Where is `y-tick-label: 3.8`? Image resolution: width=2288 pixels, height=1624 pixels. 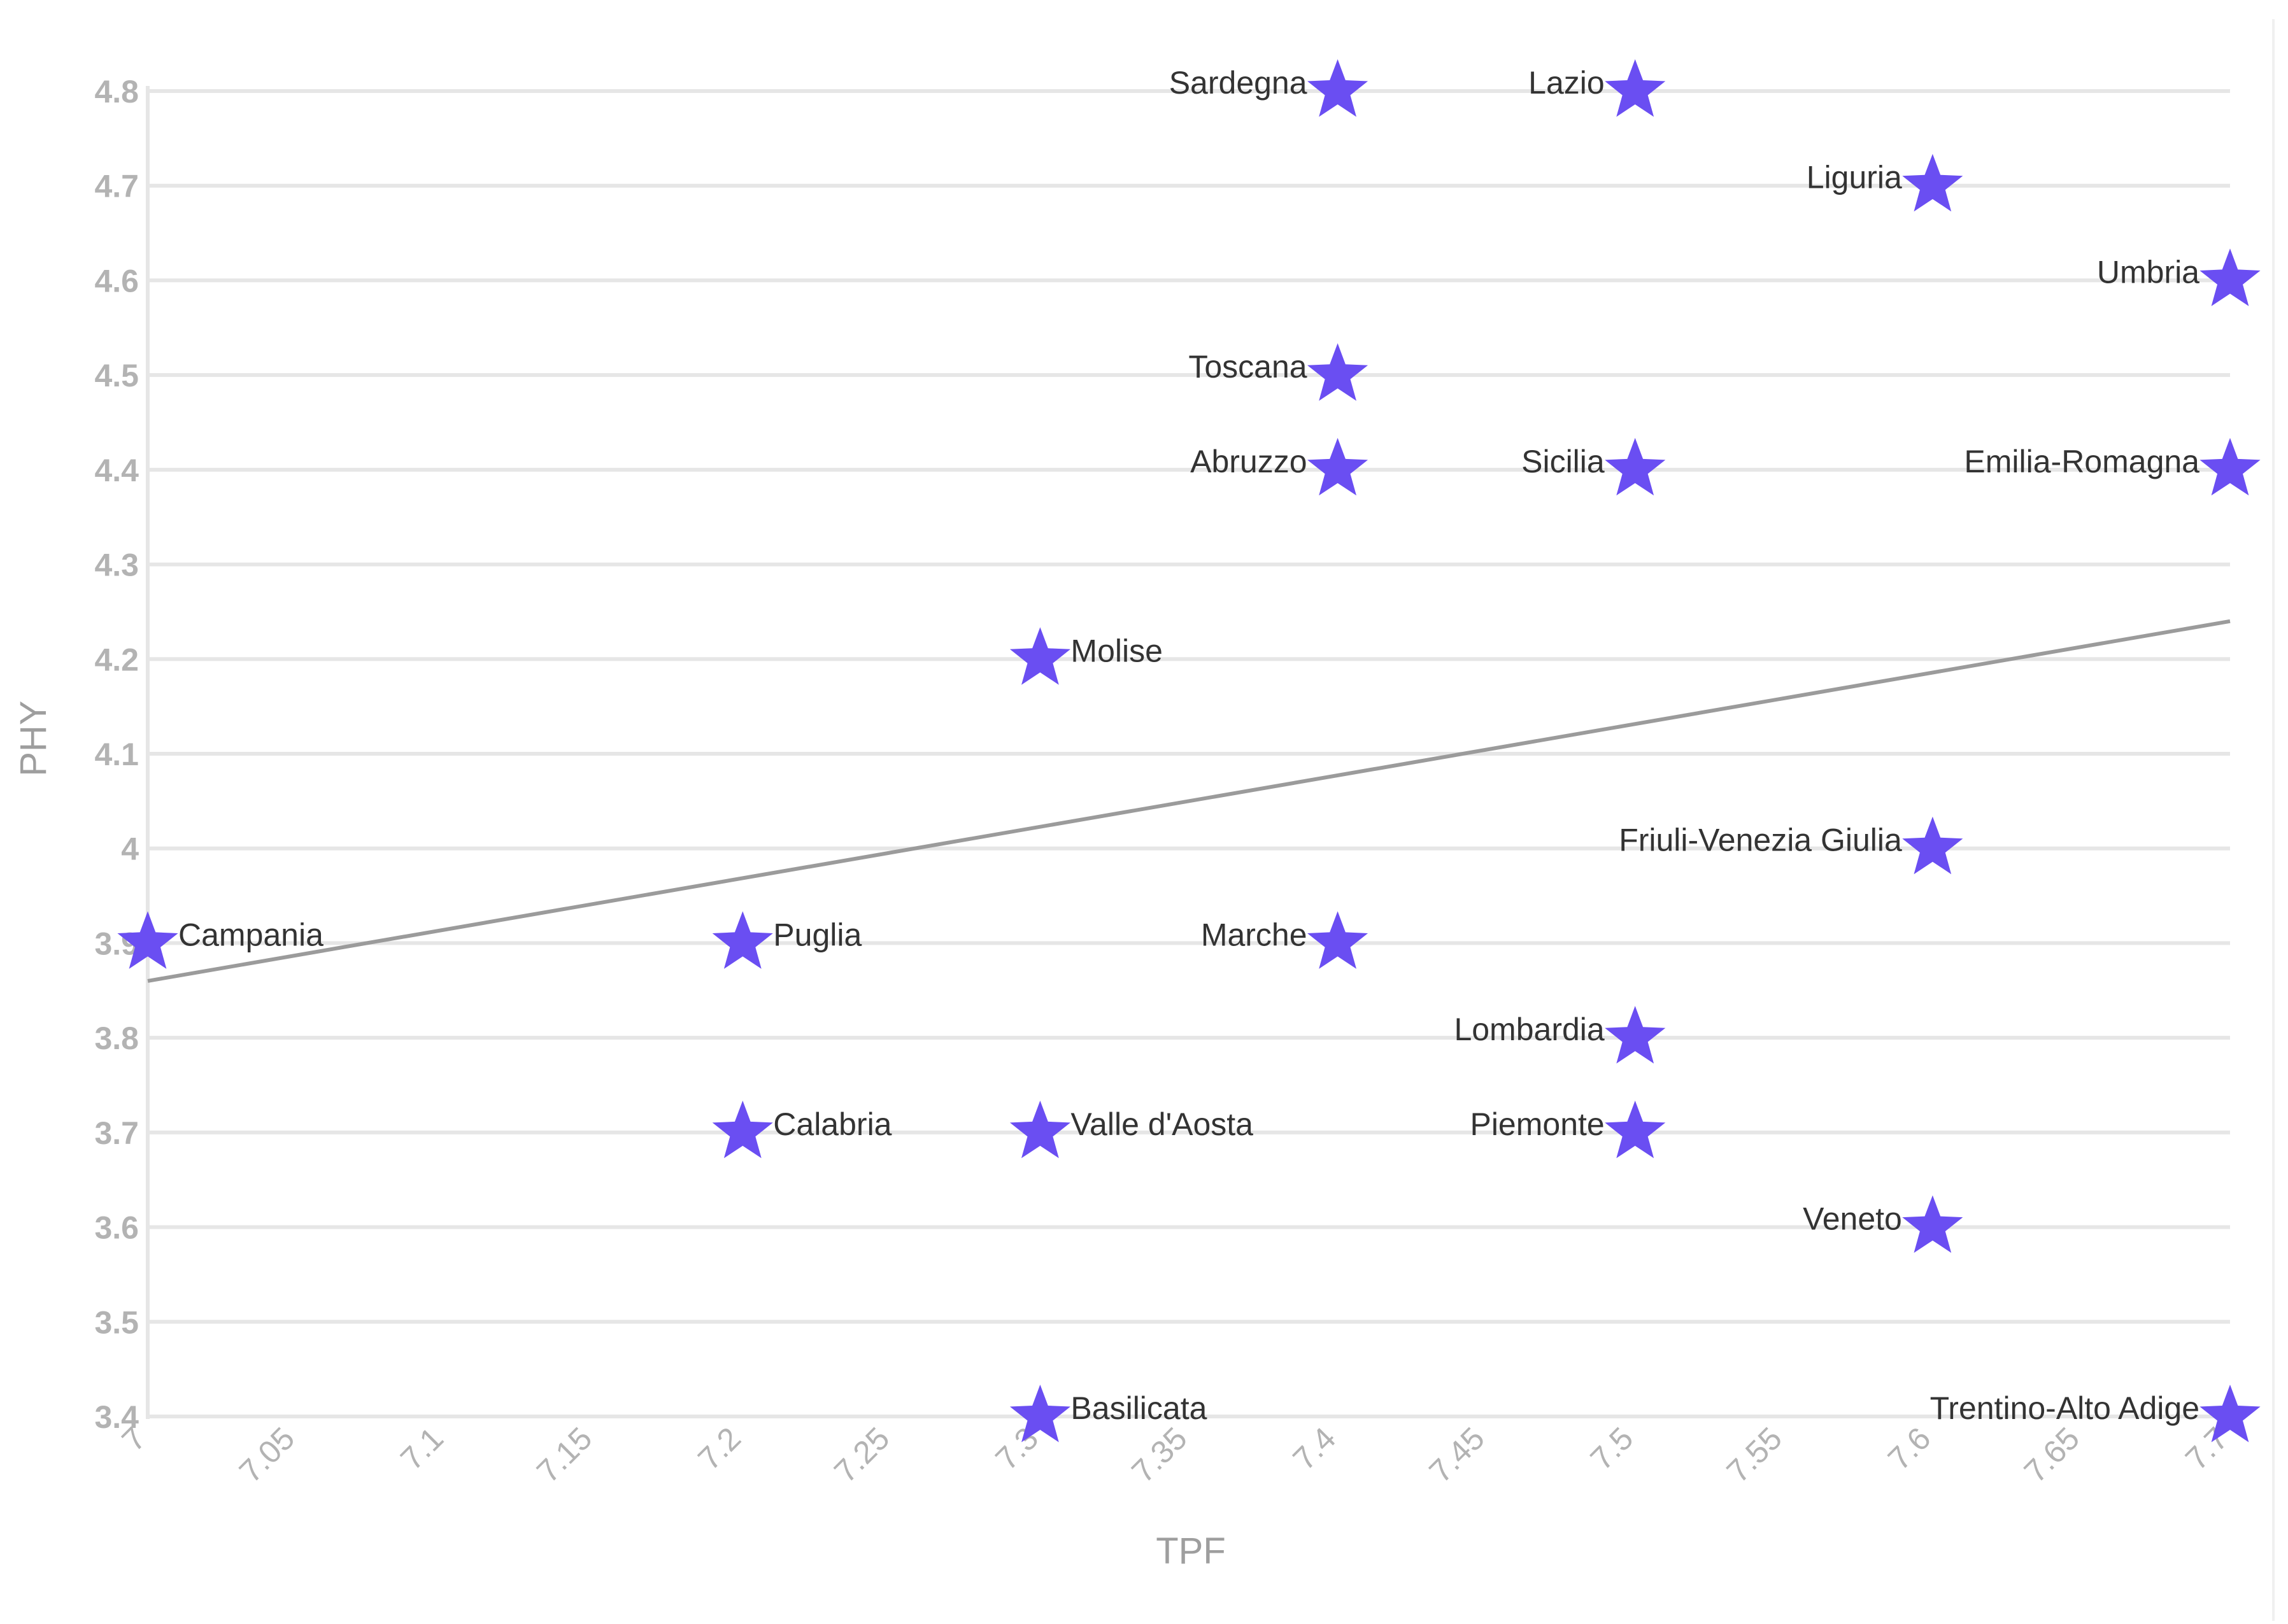
y-tick-label: 3.8 is located at coordinates (116, 1038).